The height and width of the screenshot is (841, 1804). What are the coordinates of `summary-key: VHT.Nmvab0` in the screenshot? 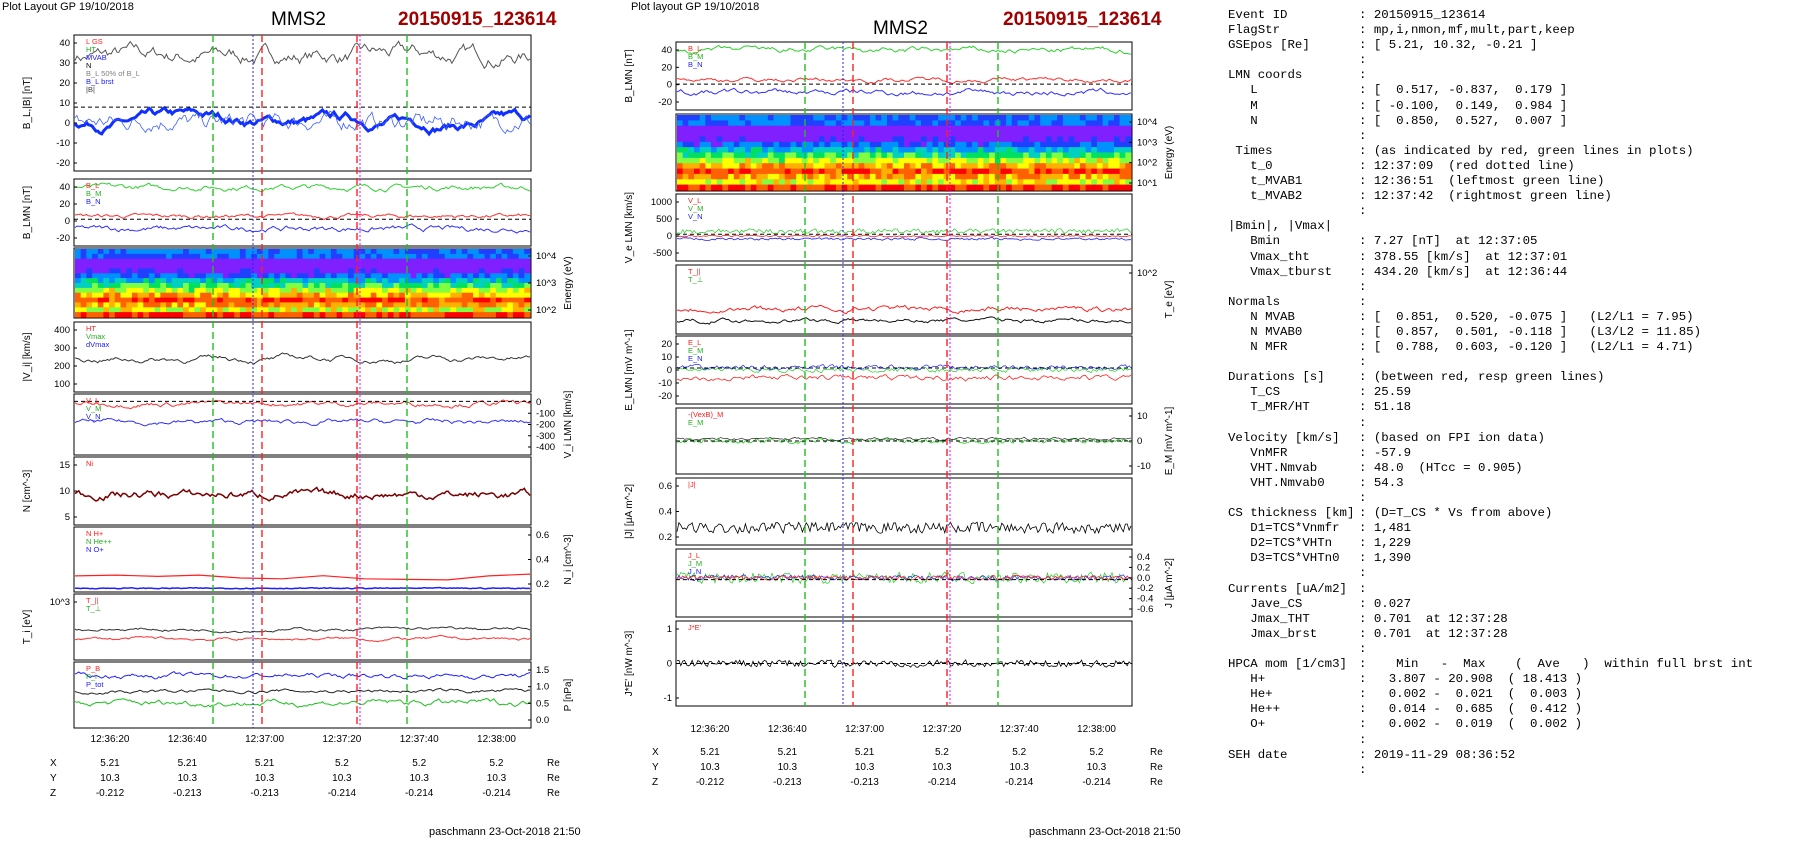 It's located at (1276, 482).